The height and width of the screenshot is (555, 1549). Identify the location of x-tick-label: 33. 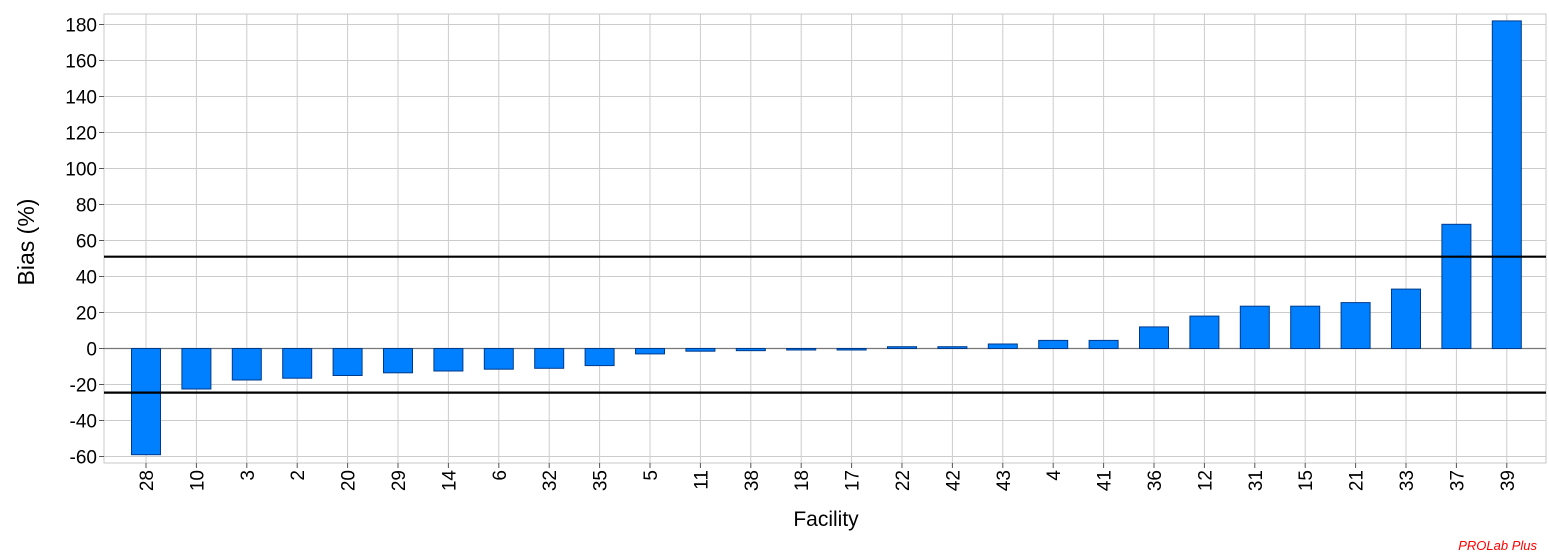
(1407, 480).